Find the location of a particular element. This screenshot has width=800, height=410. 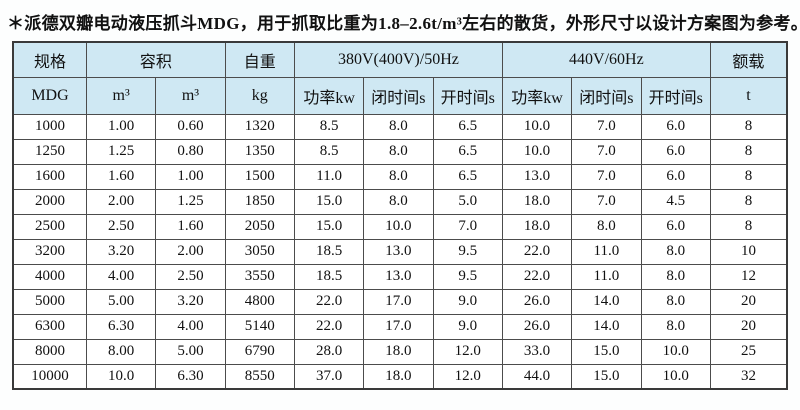

table-cell: 1350 is located at coordinates (259, 151).